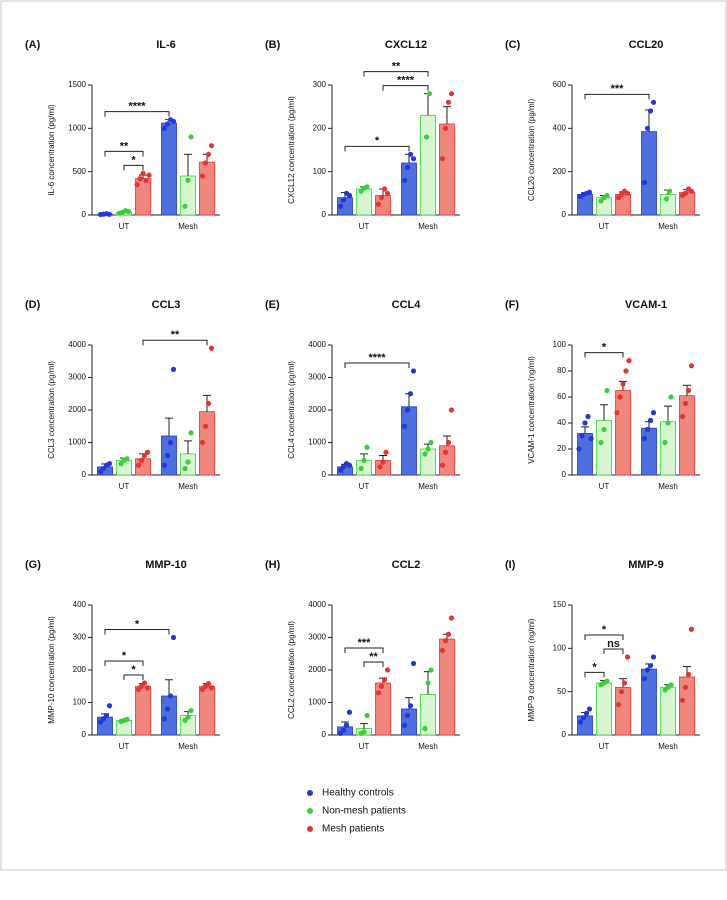 Image resolution: width=727 pixels, height=900 pixels. I want to click on y-tick-label: 80, so click(561, 370).